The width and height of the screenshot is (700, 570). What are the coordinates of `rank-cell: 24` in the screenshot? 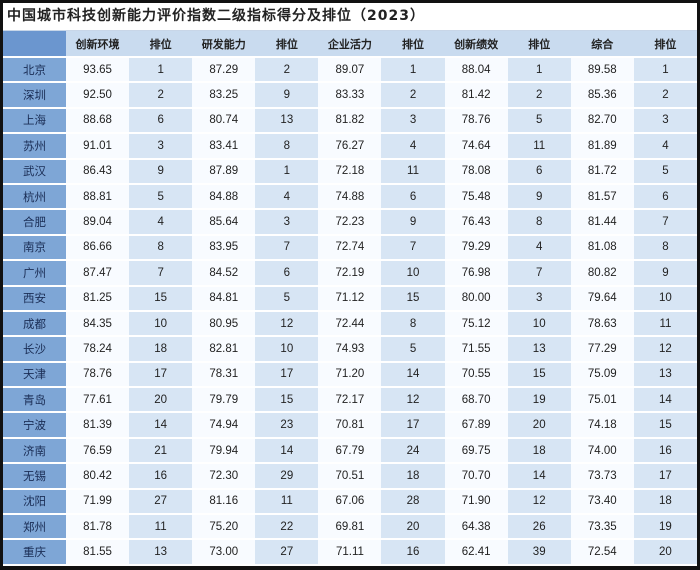 It's located at (413, 451).